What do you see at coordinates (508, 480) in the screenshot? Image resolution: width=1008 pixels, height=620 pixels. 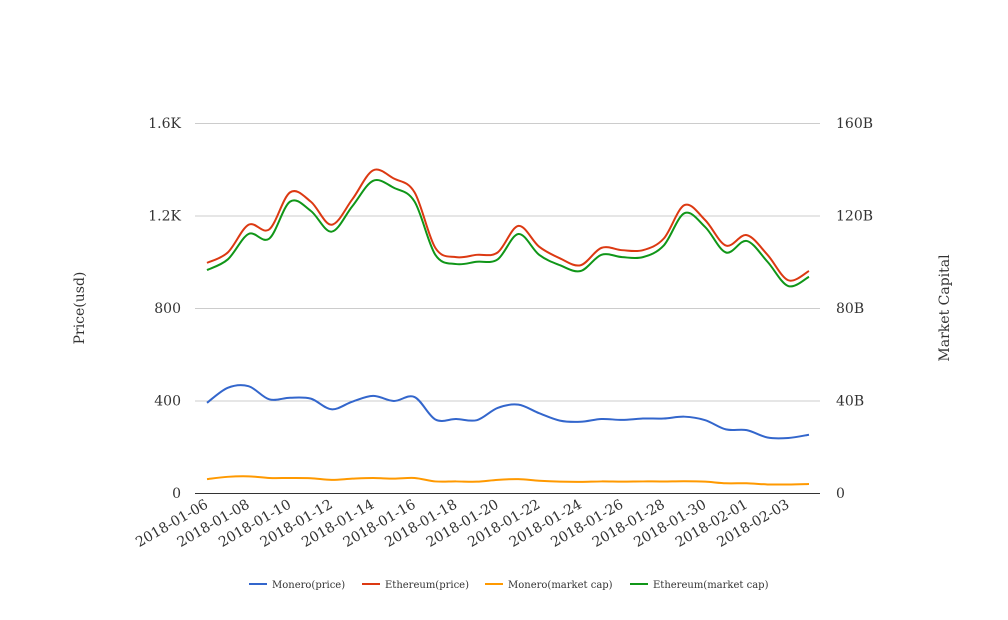 I see `series-line-monero-market-cap` at bounding box center [508, 480].